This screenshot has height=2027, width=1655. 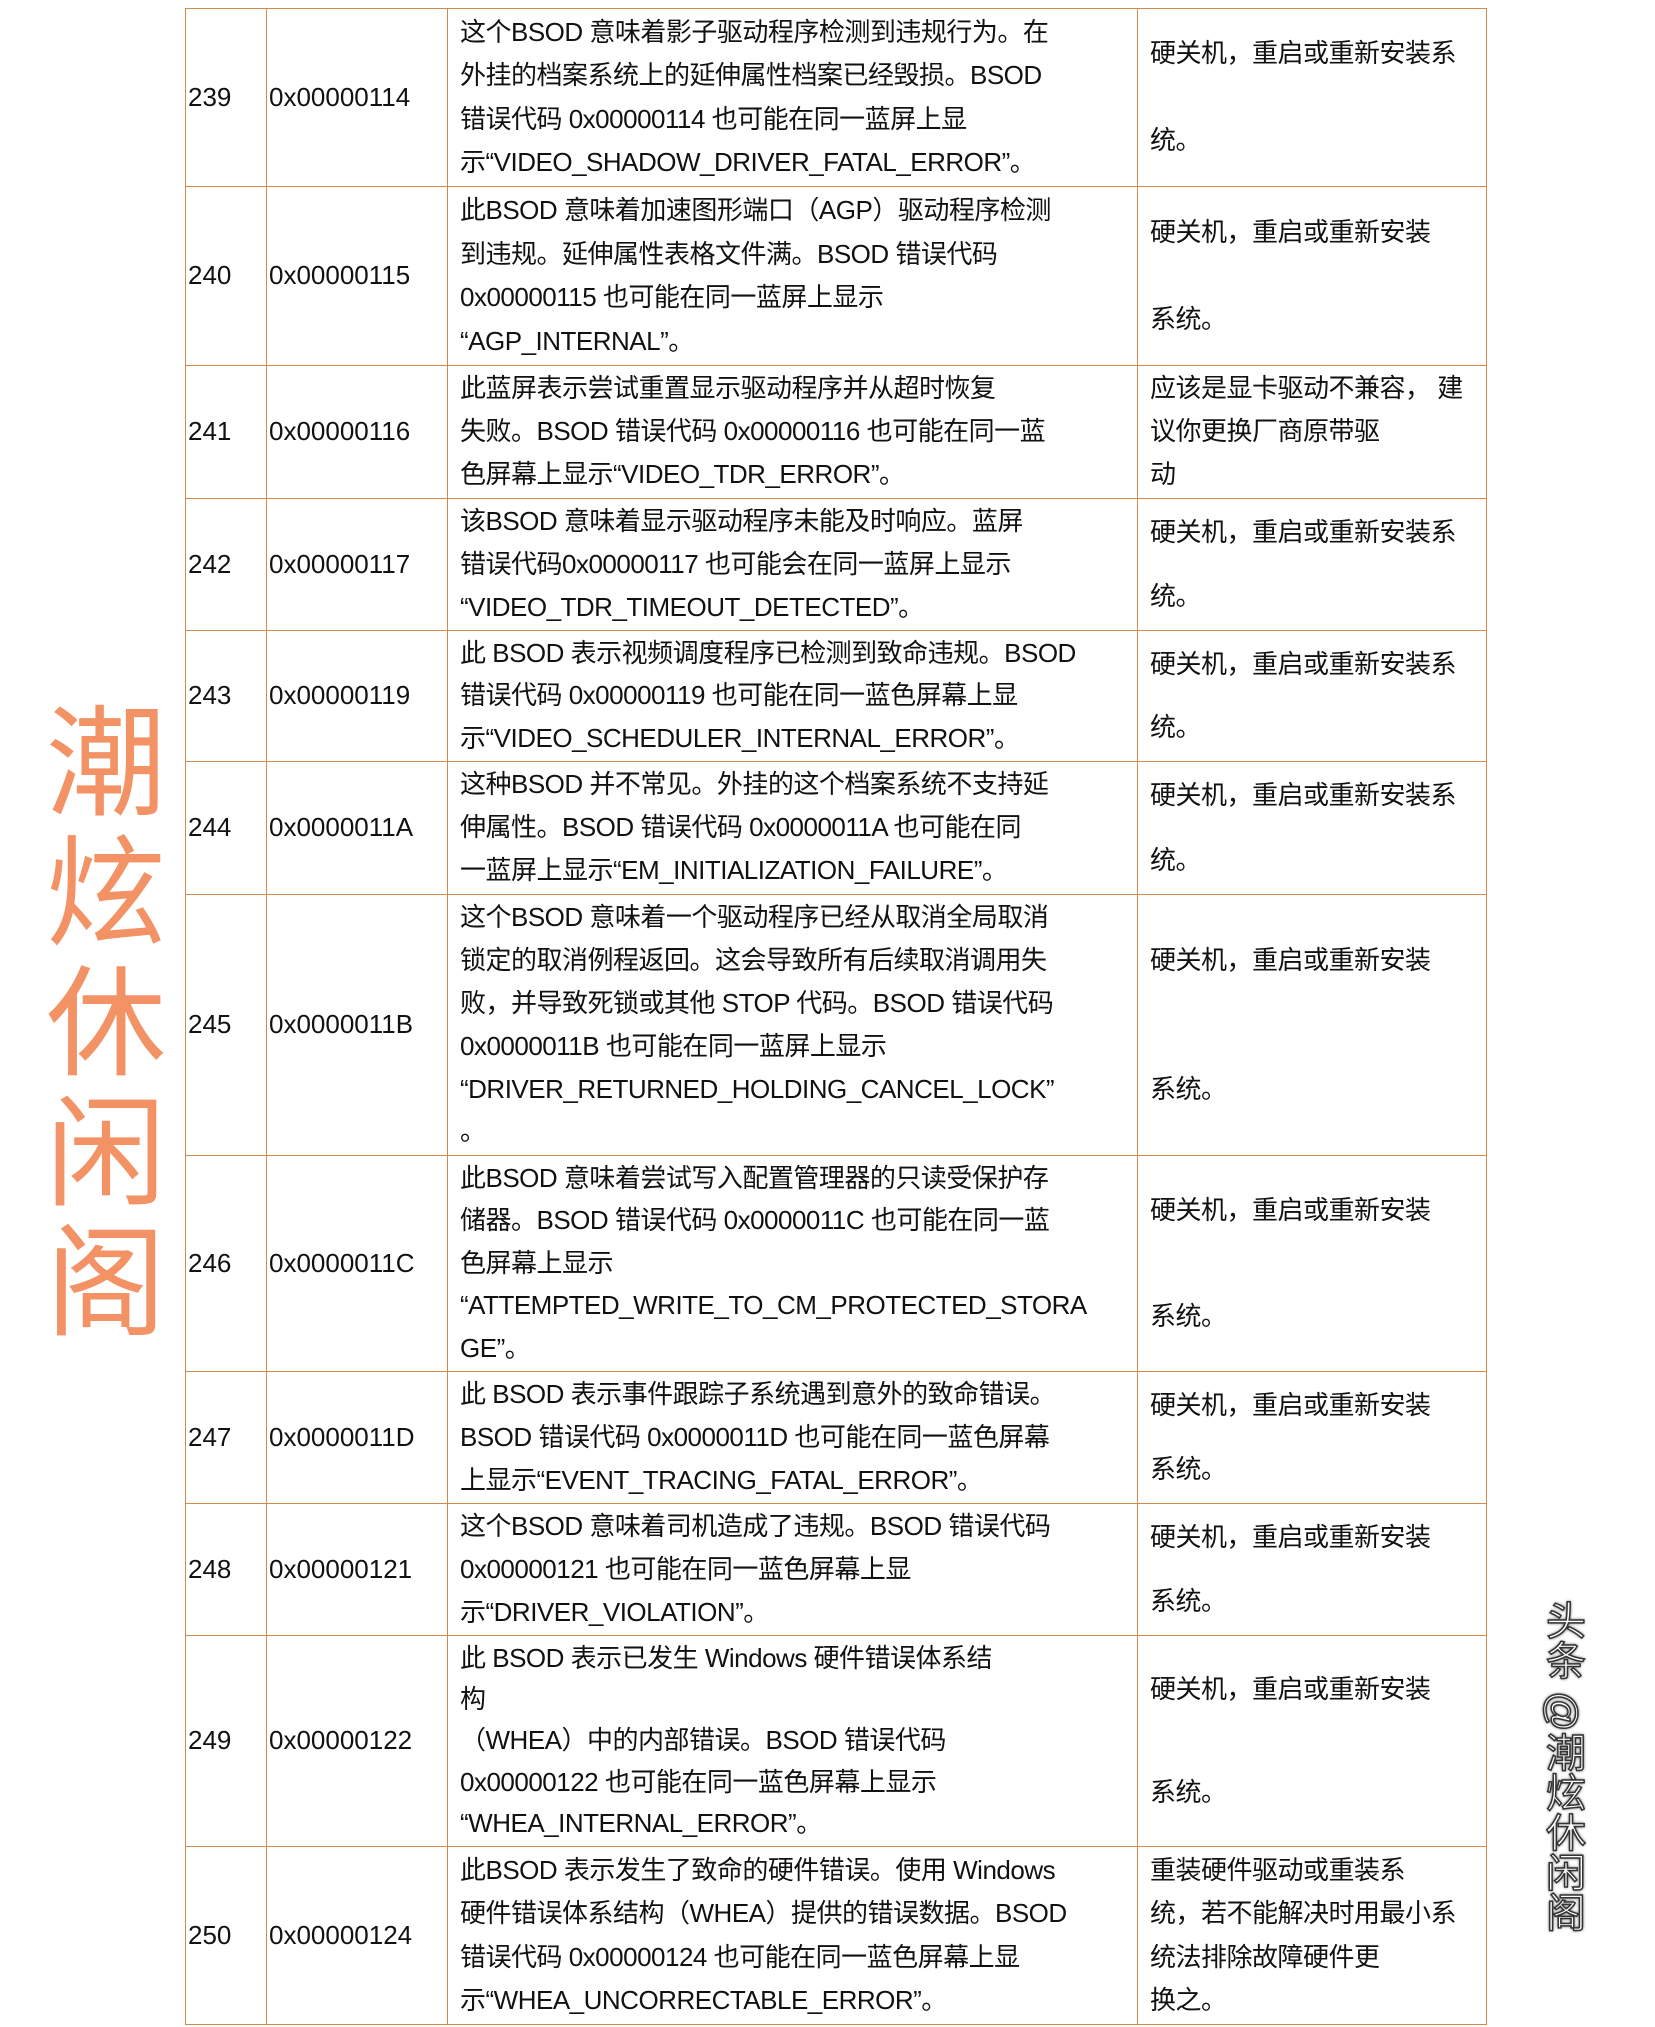 What do you see at coordinates (357, 276) in the screenshot?
I see `error-code: 0x00000115` at bounding box center [357, 276].